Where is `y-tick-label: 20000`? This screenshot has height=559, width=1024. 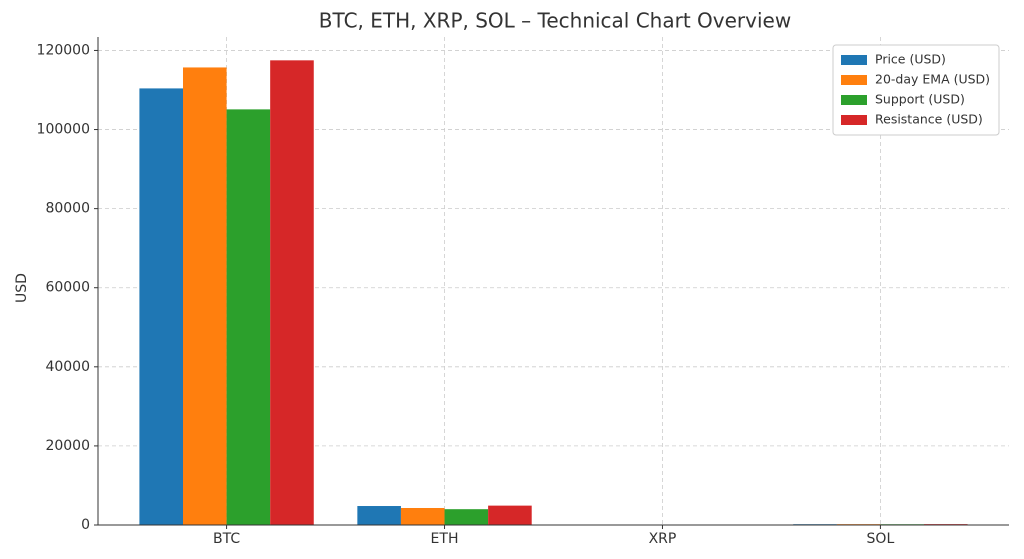 y-tick-label: 20000 is located at coordinates (67, 446).